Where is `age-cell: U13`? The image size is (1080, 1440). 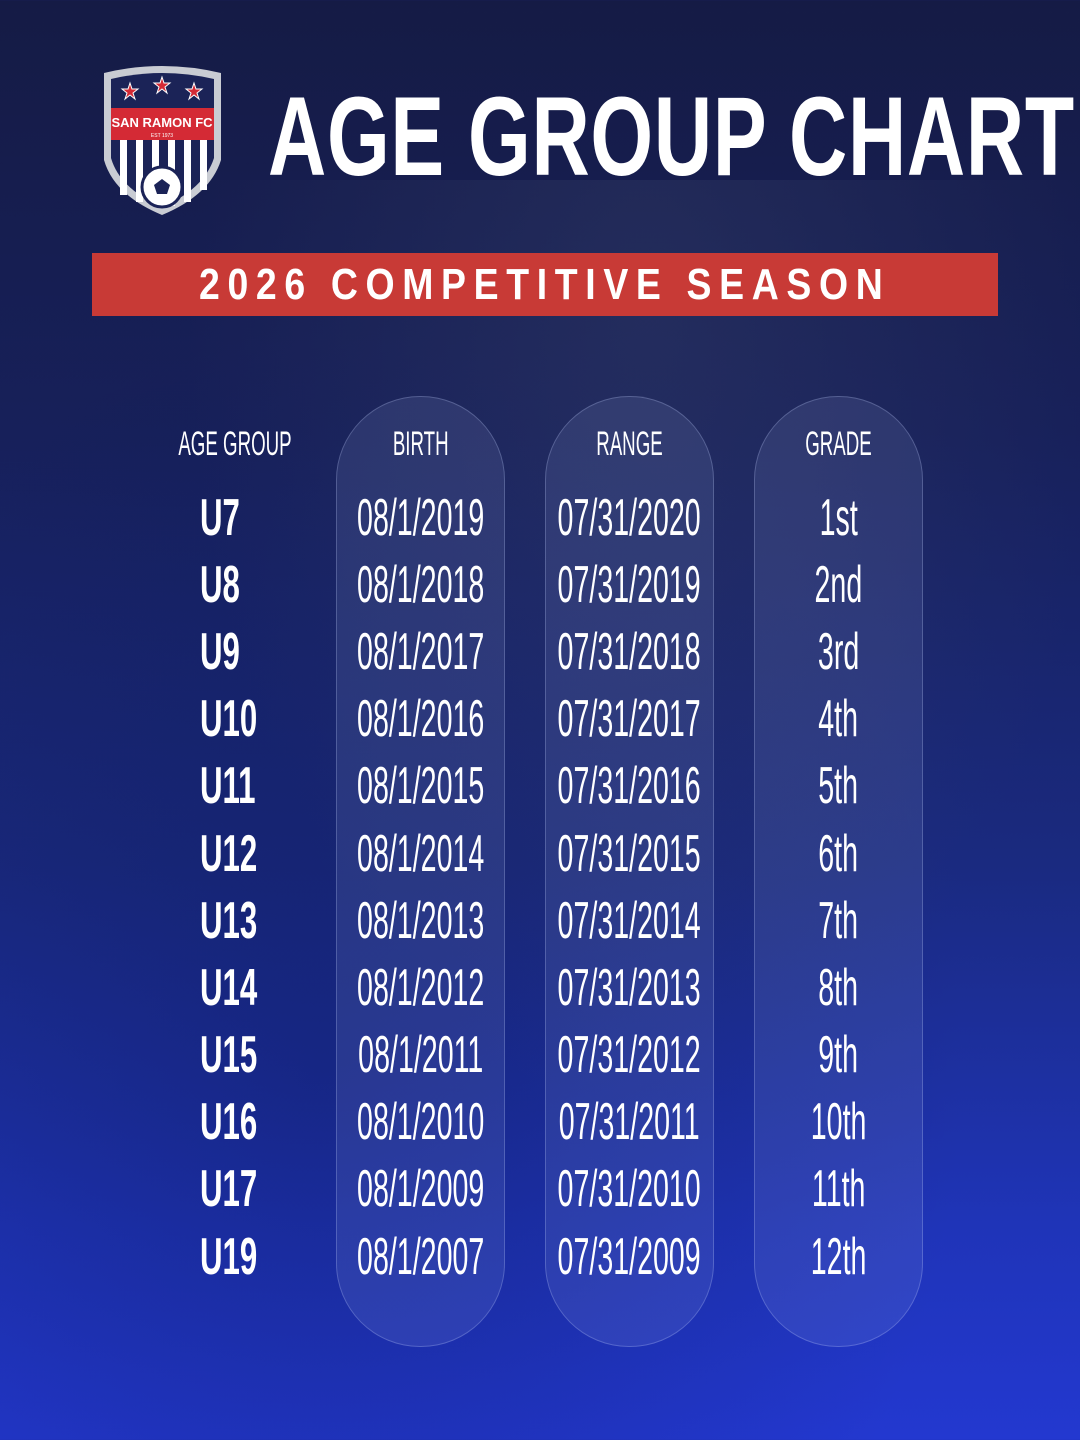
age-cell: U13 is located at coordinates (229, 920).